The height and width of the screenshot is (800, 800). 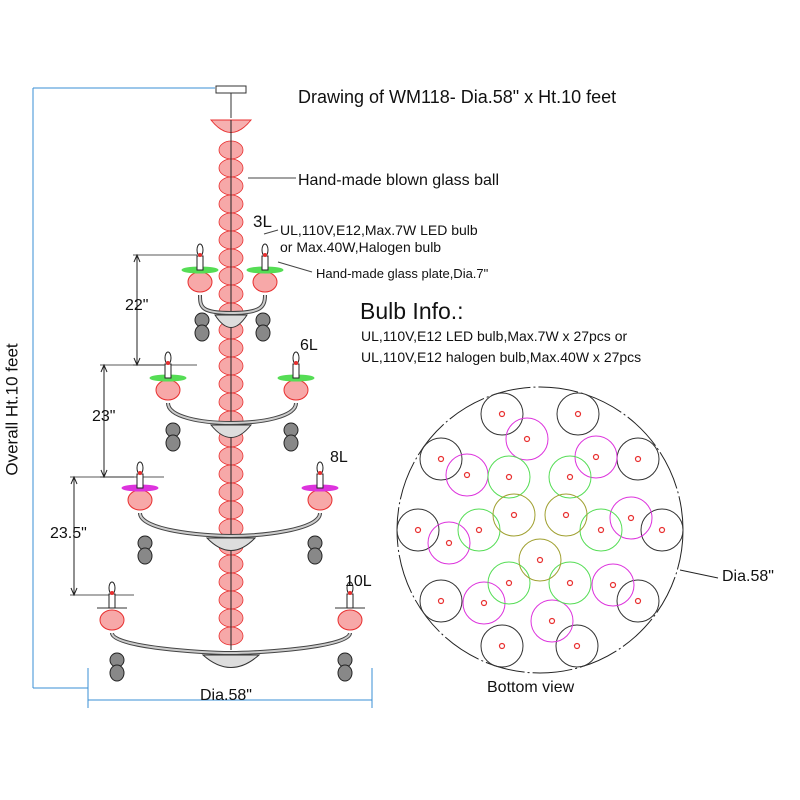 What do you see at coordinates (699, 574) in the screenshot?
I see `bottom-view-diameter-leader` at bounding box center [699, 574].